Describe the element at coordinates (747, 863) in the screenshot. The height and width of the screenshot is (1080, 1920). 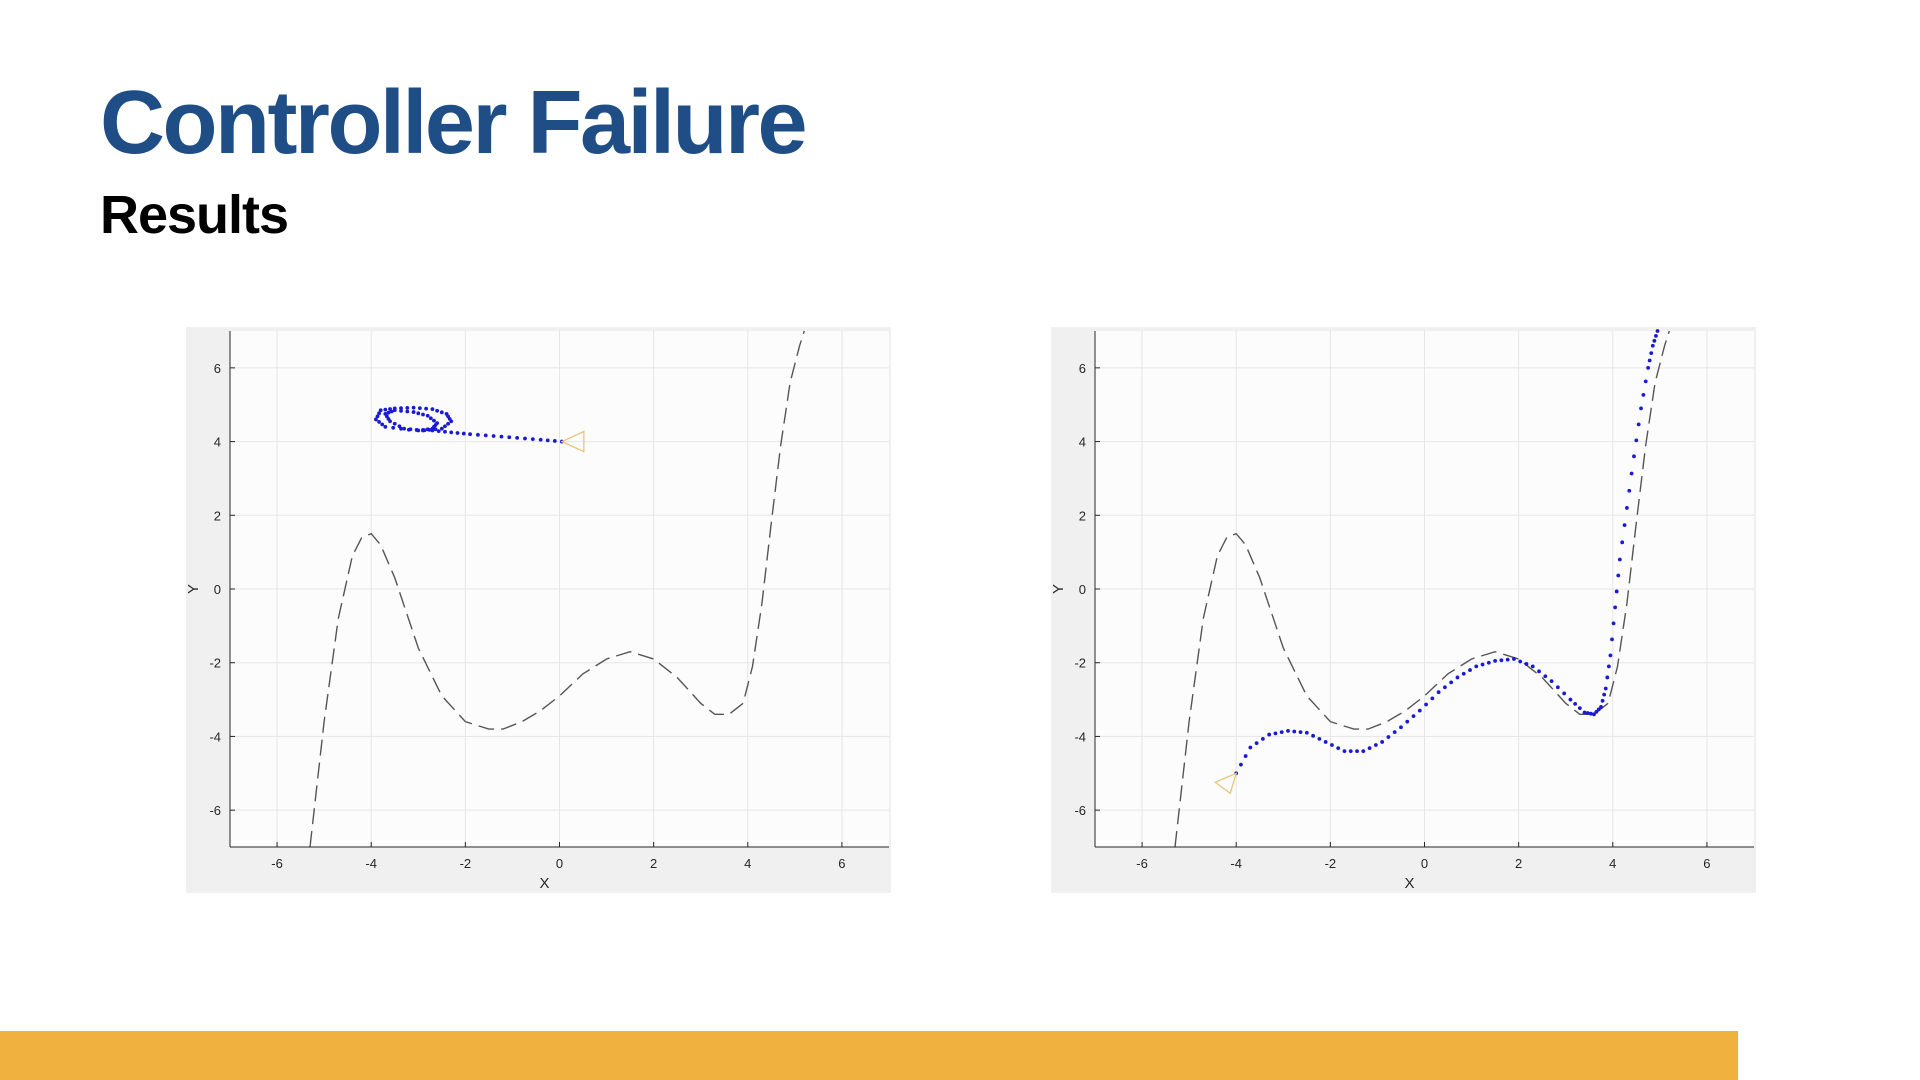
I see `chart-left-x-tick-label: 4` at that location.